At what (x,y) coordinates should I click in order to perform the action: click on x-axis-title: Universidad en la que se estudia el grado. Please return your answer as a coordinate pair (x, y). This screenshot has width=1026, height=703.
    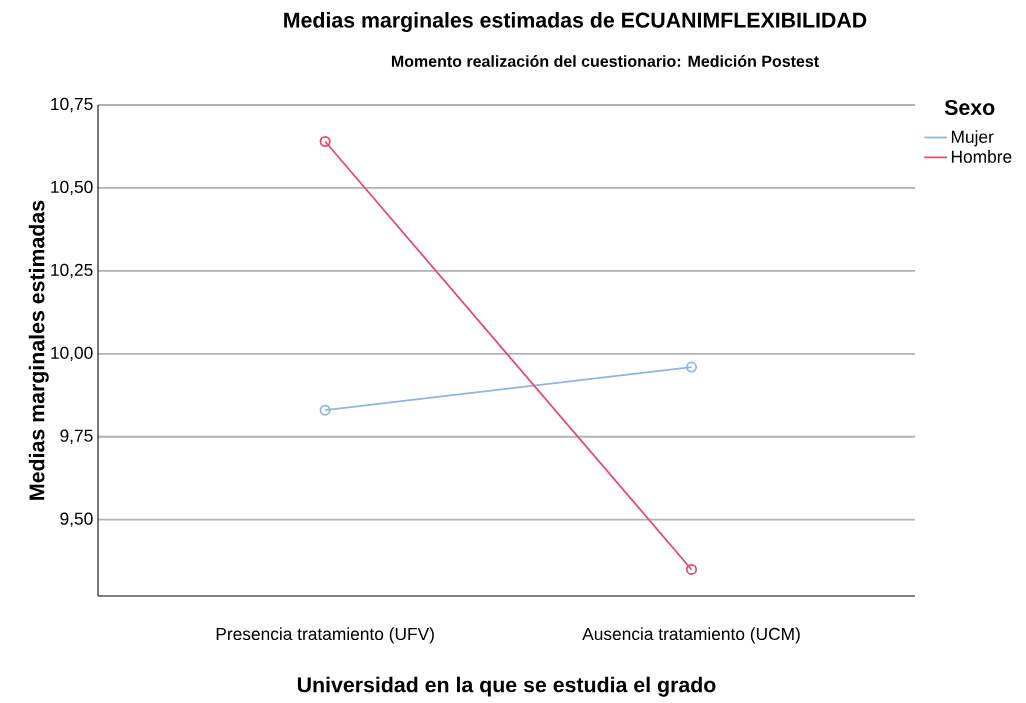
    Looking at the image, I should click on (506, 686).